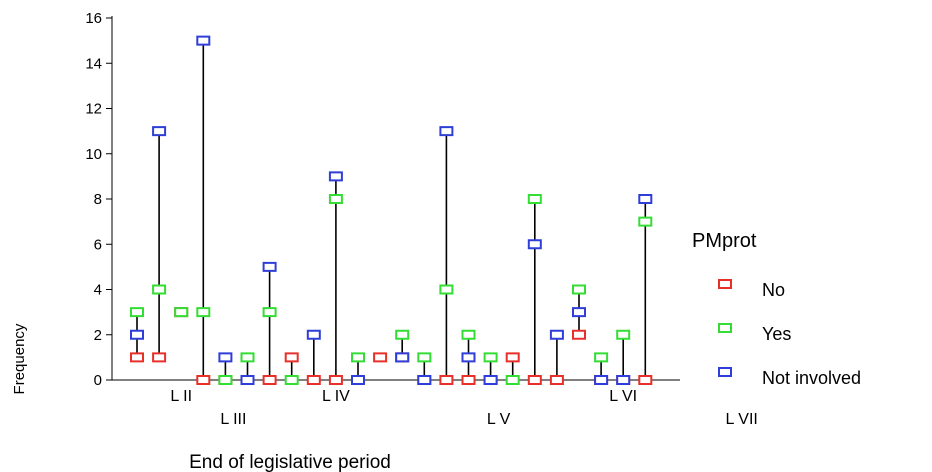 Image resolution: width=932 pixels, height=472 pixels. Describe the element at coordinates (93, 18) in the screenshot. I see `y-tick-label: 16` at that location.